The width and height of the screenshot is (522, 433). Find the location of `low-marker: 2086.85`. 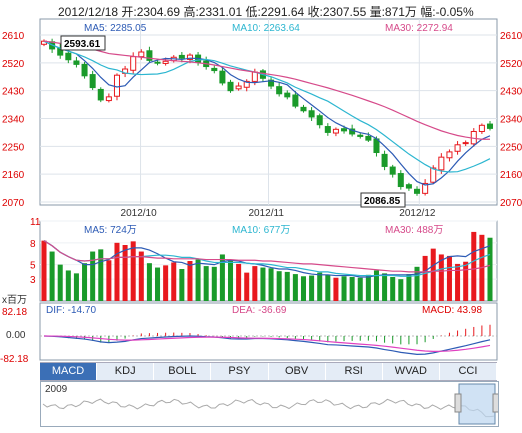

low-marker: 2086.85 is located at coordinates (382, 201).